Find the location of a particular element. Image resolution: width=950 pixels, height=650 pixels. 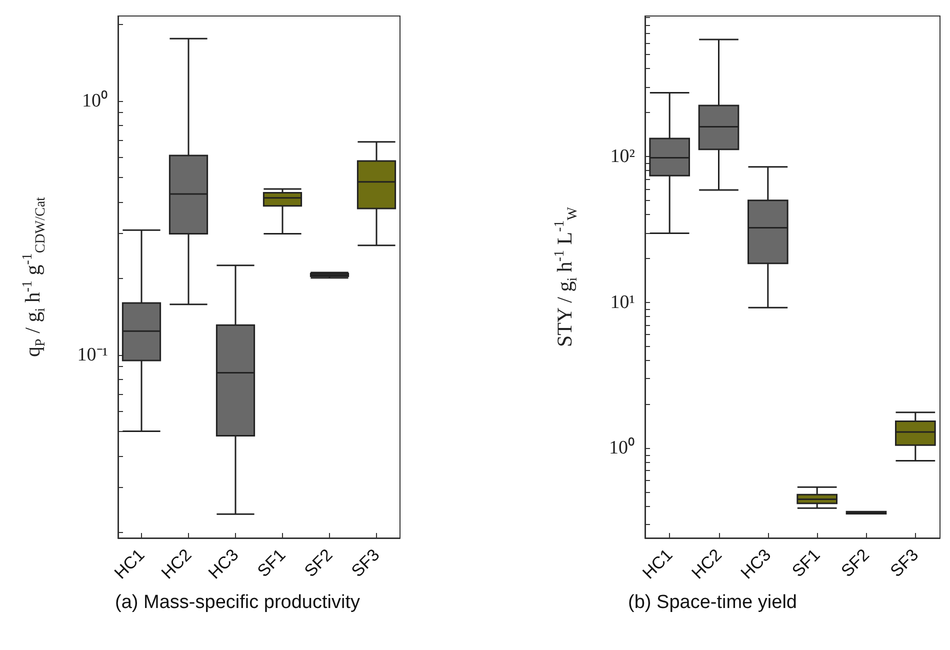

text: (b) Space-time yield is located at coordinates (712, 602).